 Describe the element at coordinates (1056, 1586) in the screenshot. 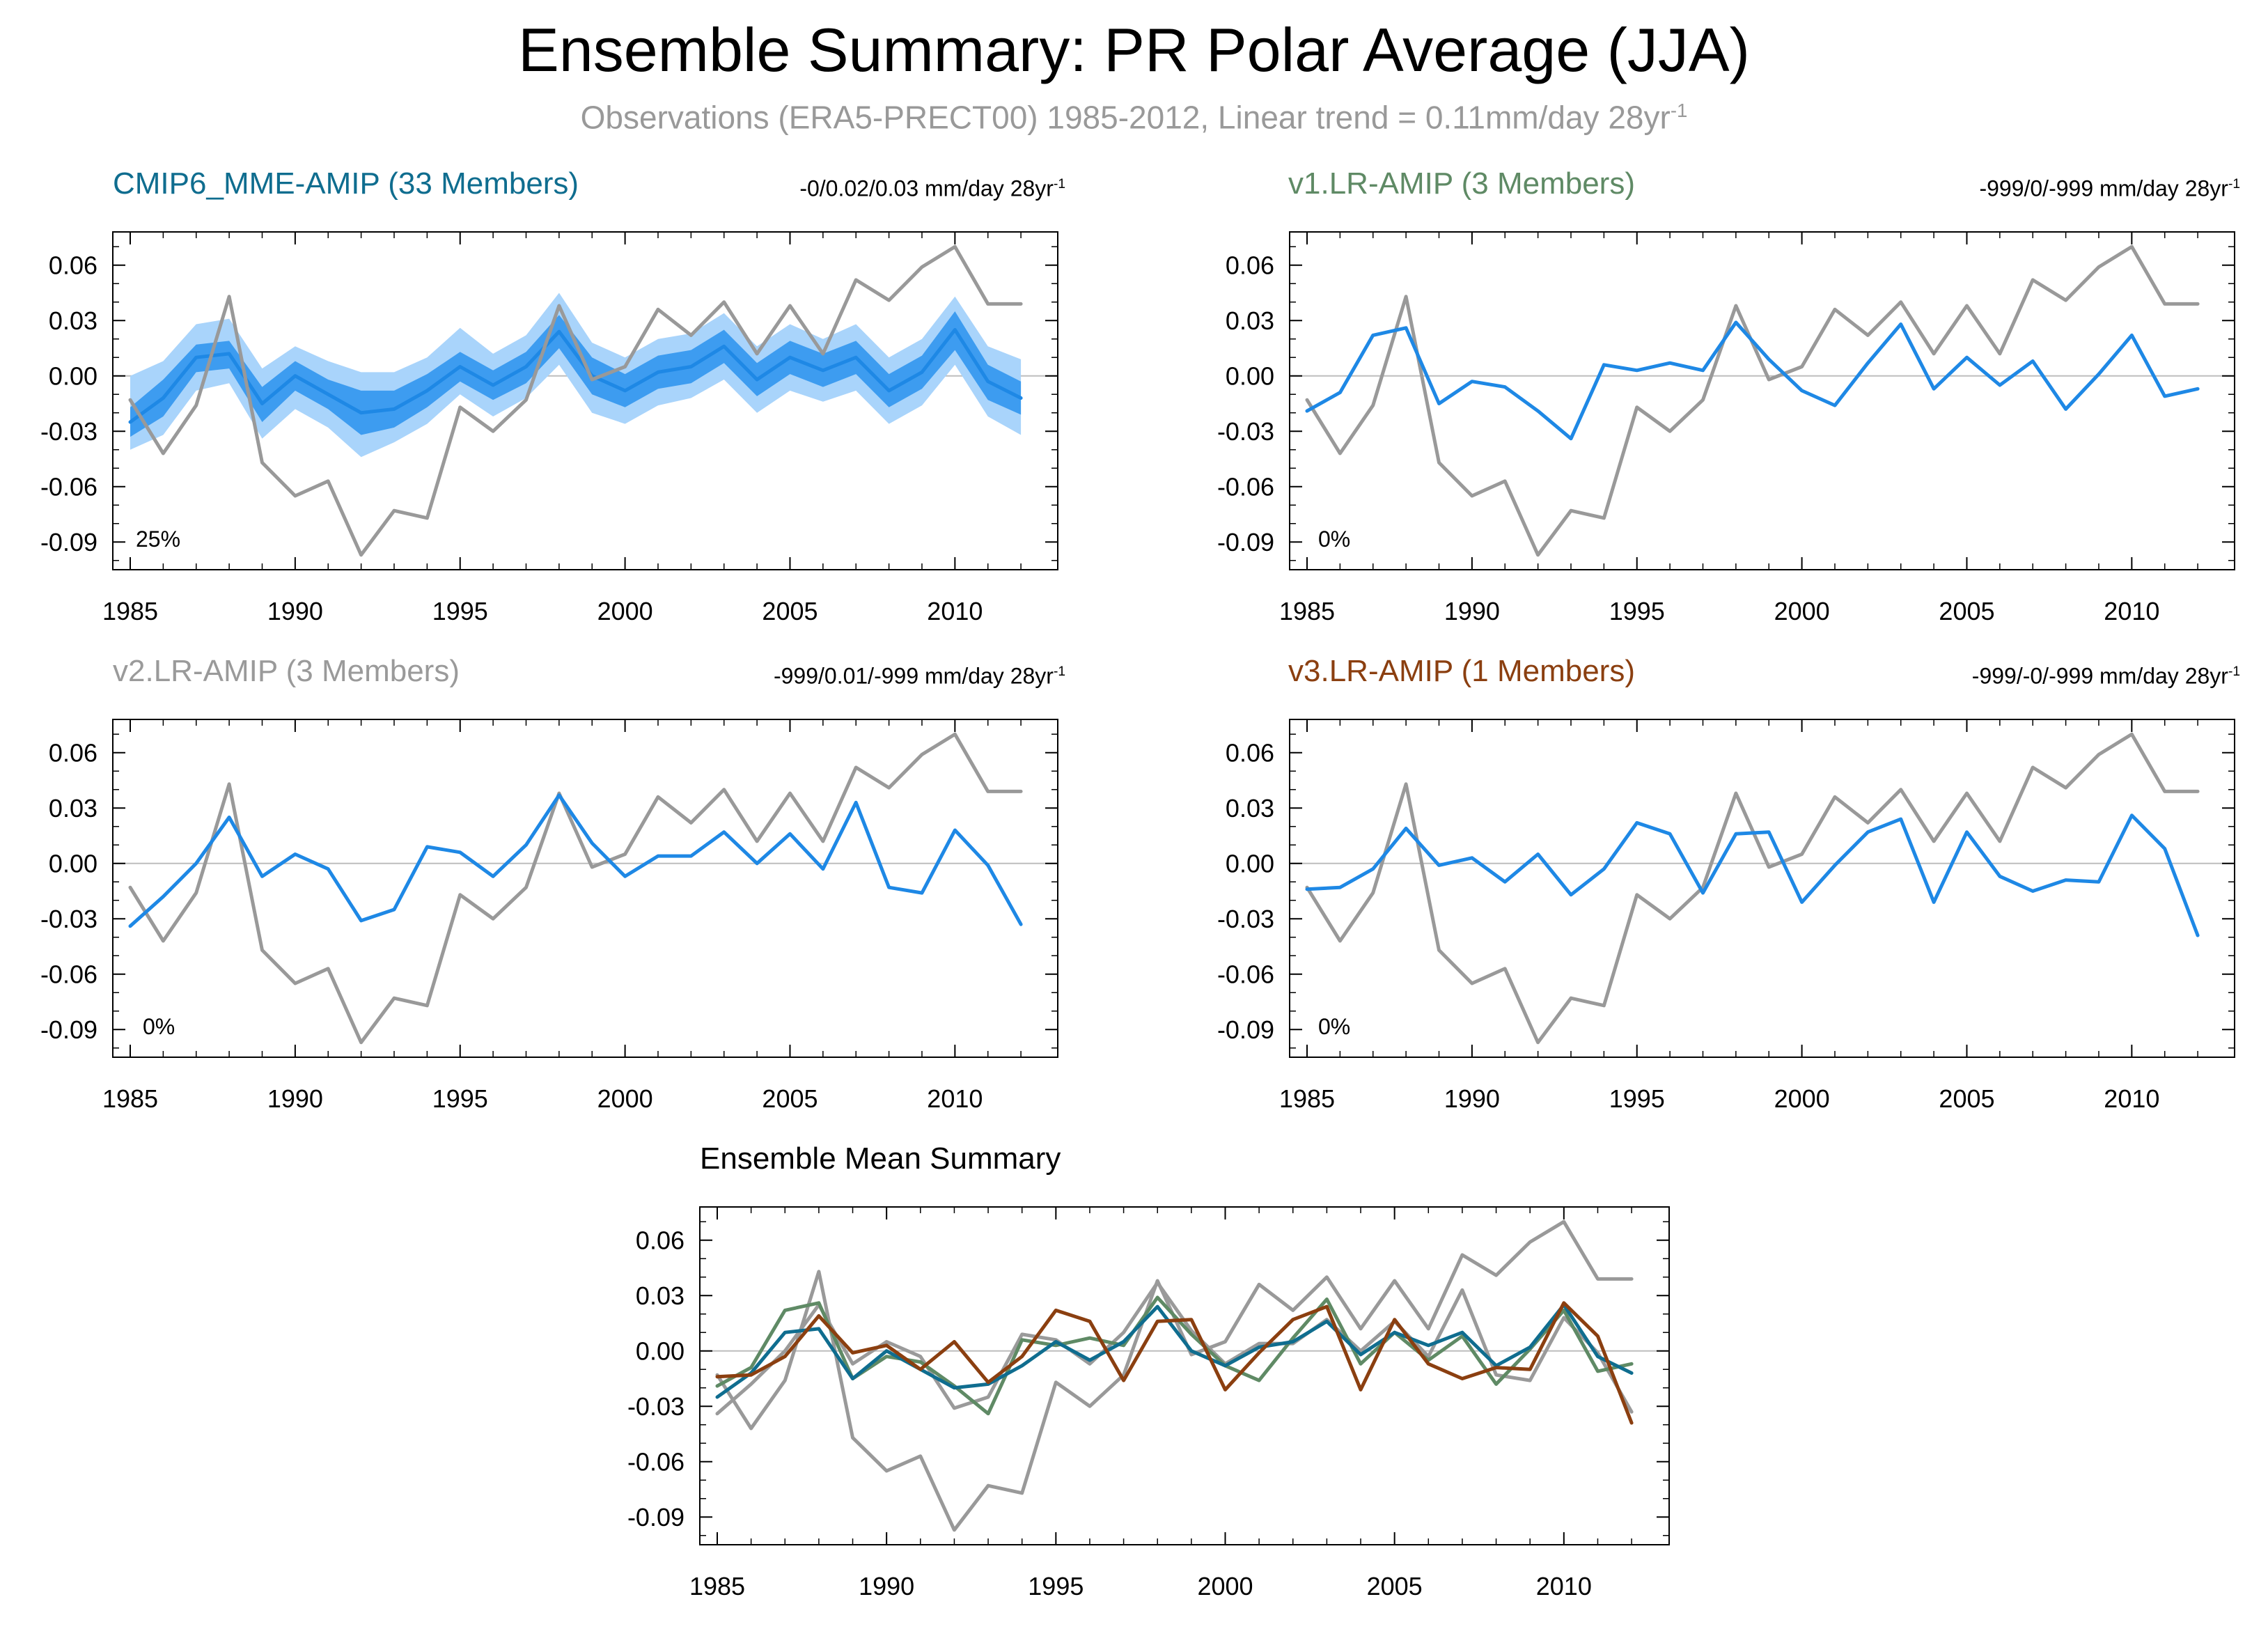

I see `xtick-label-mean: 1995` at that location.